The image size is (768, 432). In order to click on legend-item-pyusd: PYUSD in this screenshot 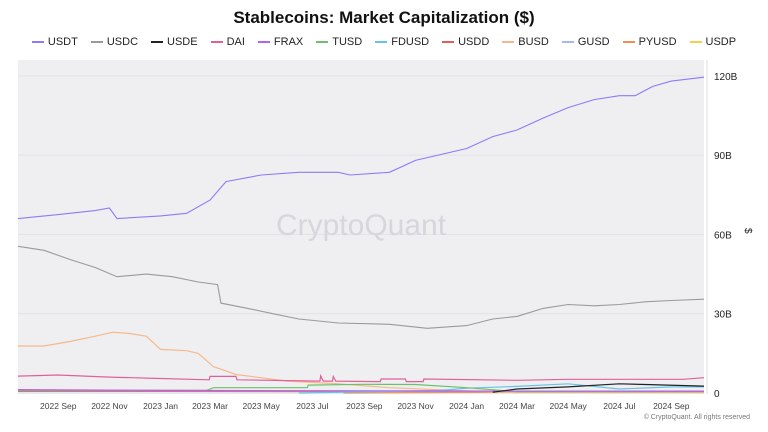, I will do `click(649, 42)`.